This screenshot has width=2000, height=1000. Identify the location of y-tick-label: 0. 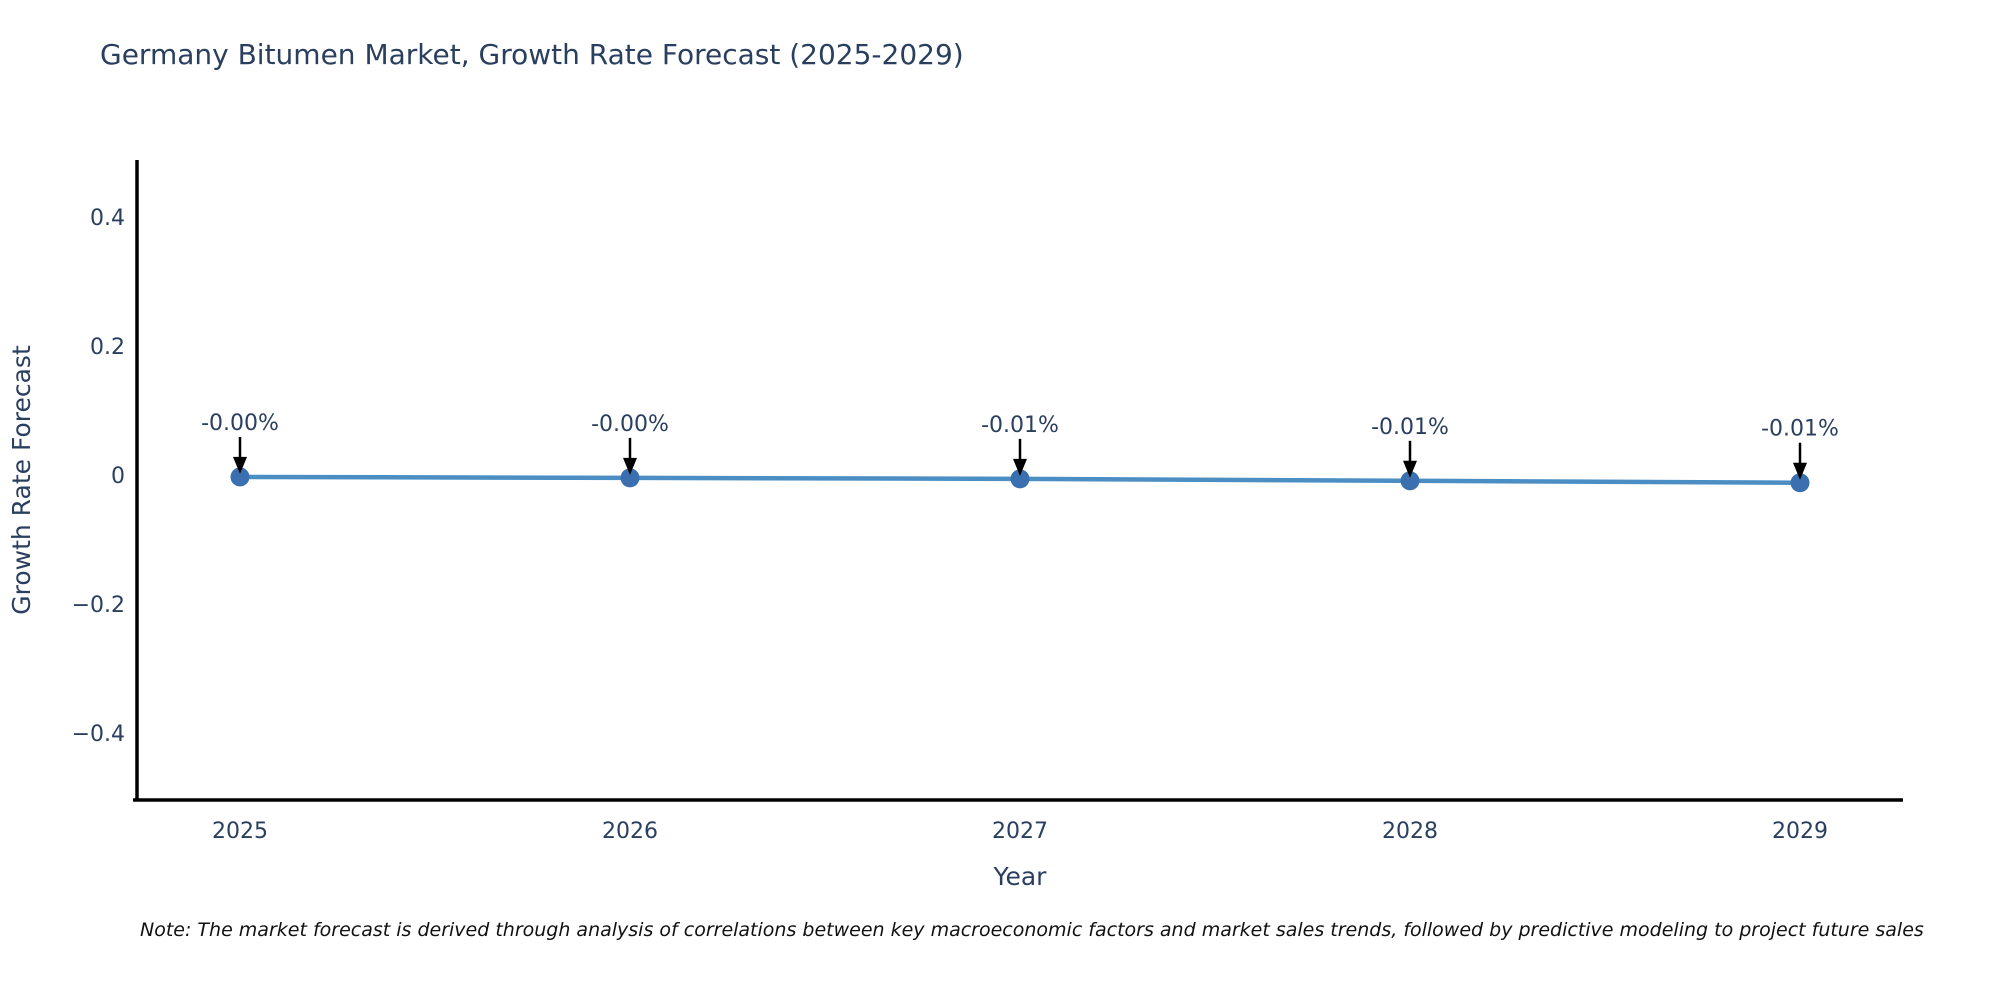
(118, 476).